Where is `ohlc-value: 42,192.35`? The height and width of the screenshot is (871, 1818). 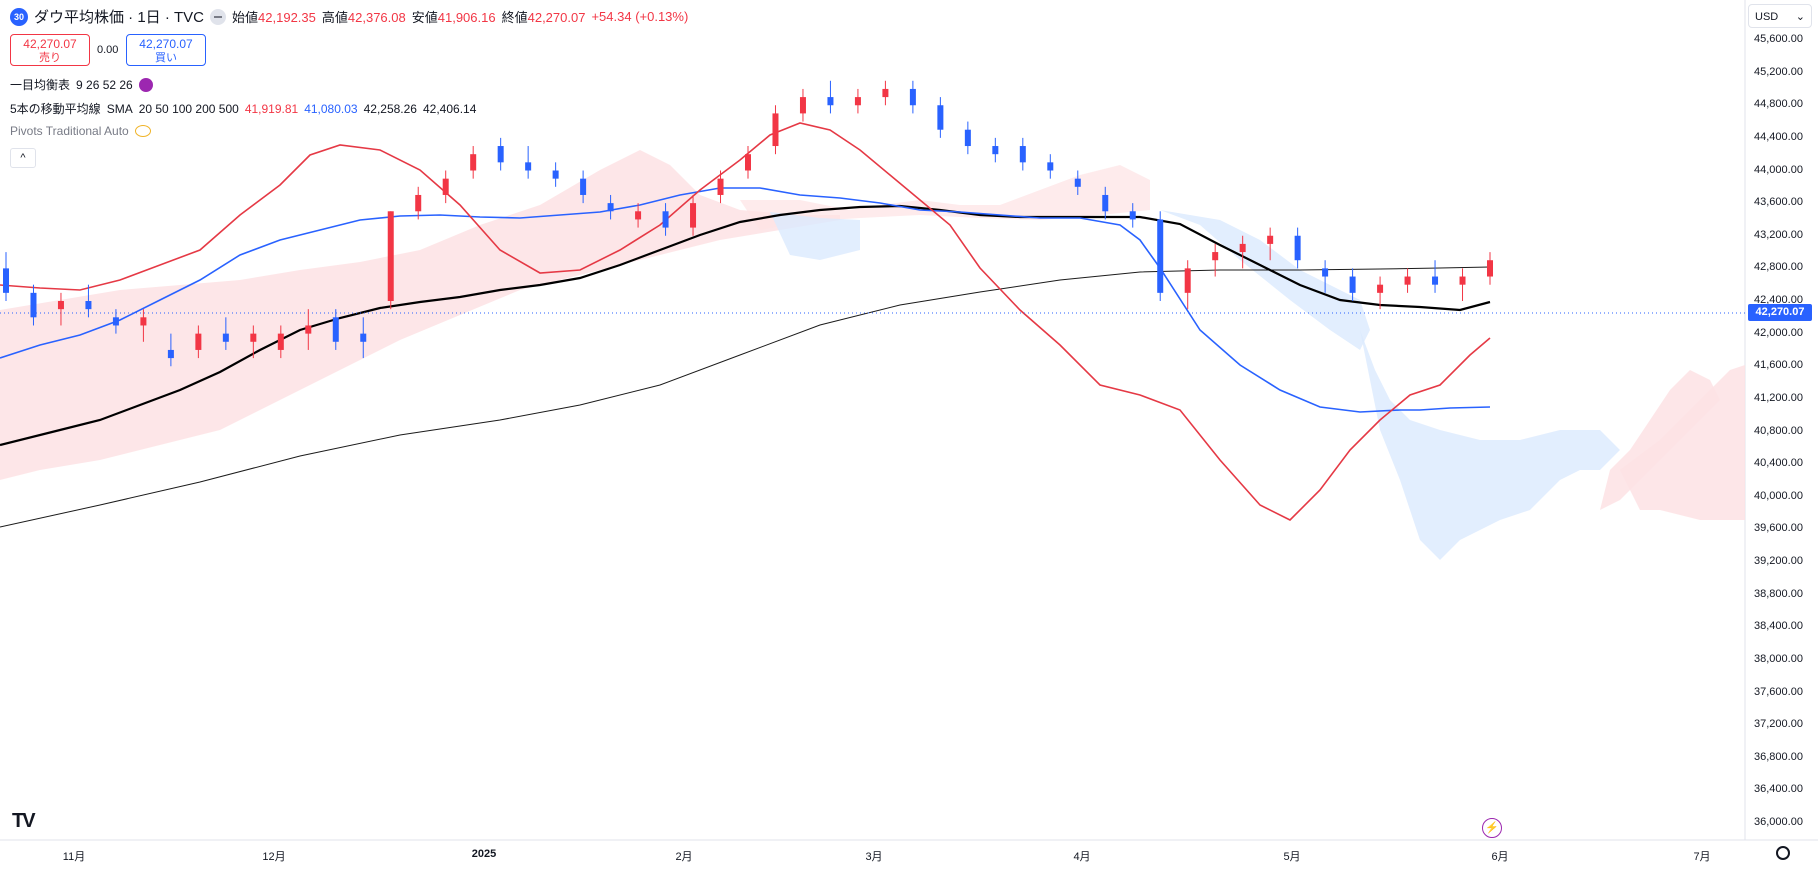
ohlc-value: 42,192.35 is located at coordinates (287, 17).